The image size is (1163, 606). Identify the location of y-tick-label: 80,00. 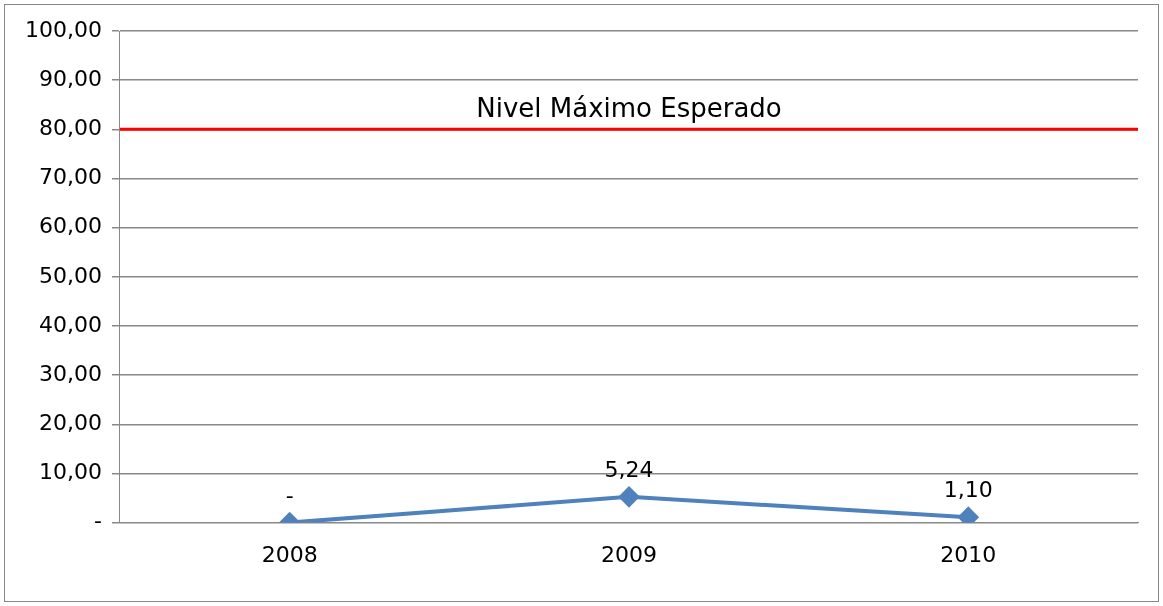
(70, 128).